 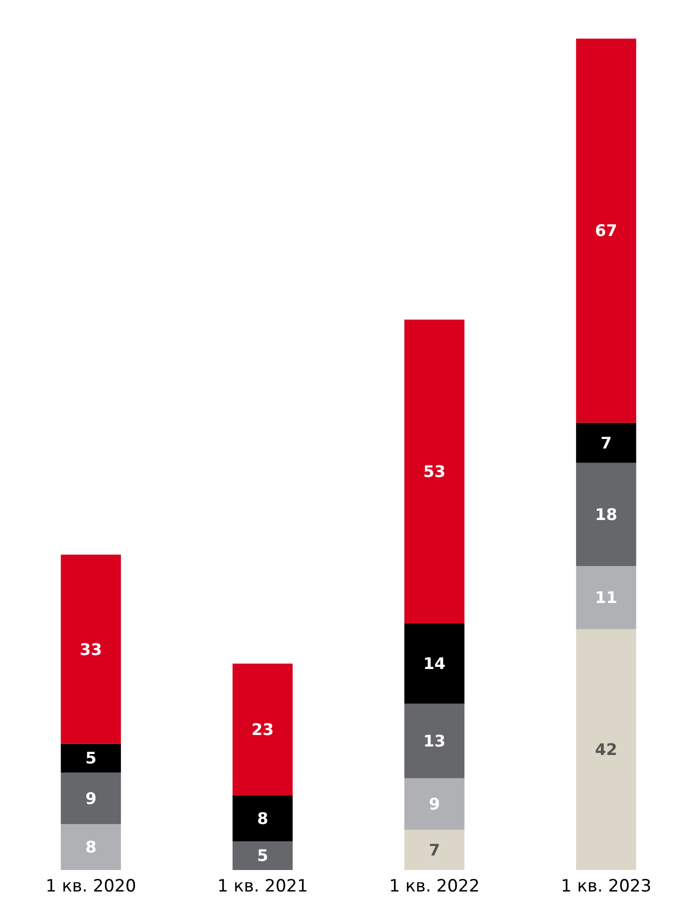 What do you see at coordinates (606, 886) in the screenshot?
I see `x-tick-label: 1 кв. 2023` at bounding box center [606, 886].